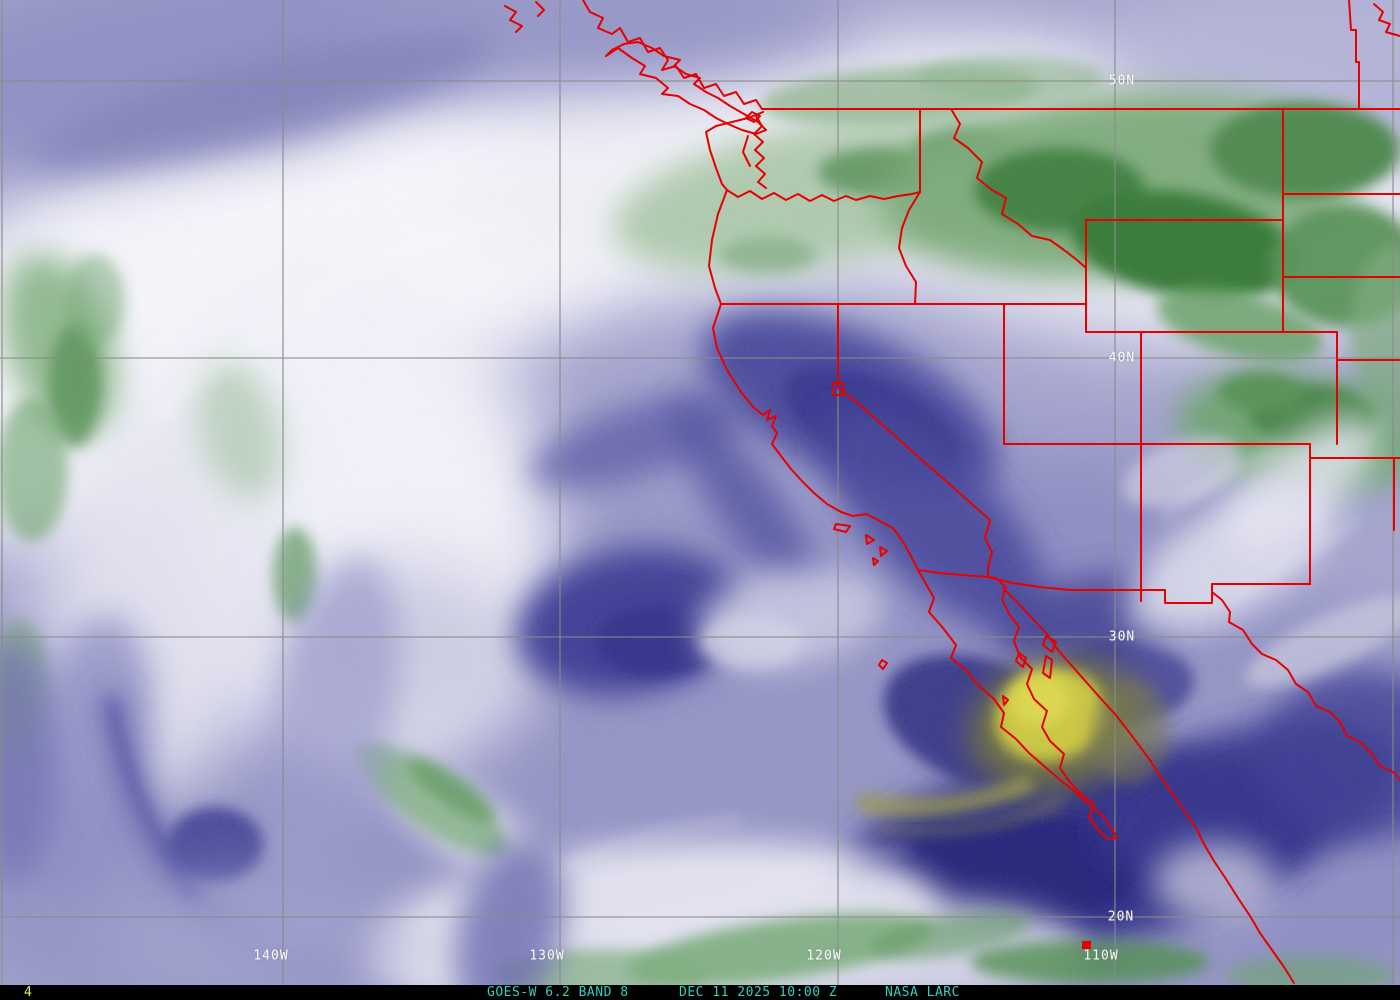  Describe the element at coordinates (271, 956) in the screenshot. I see `lon-label-140w: 140W` at that location.